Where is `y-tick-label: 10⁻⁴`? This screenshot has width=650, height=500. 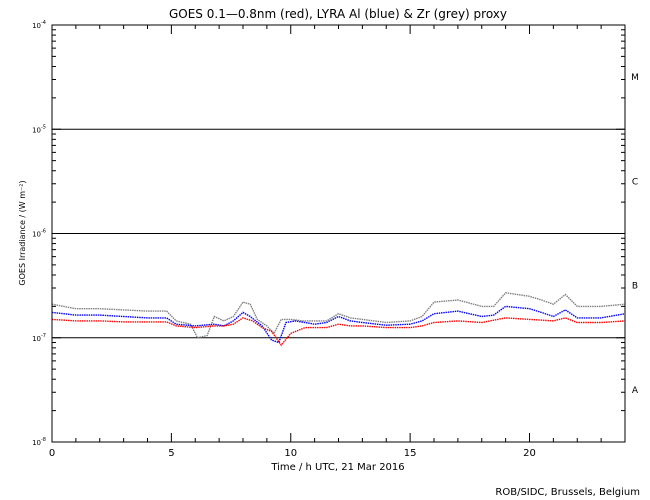
y-tick-label: 10⁻⁴ is located at coordinates (39, 25).